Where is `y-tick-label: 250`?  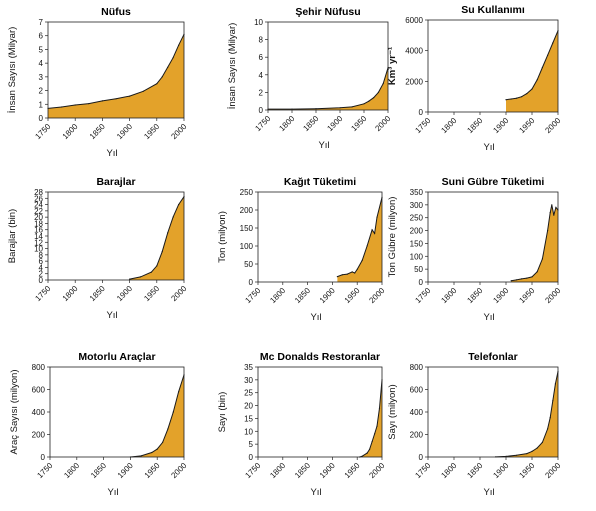
y-tick-label: 250 is located at coordinates (417, 218).